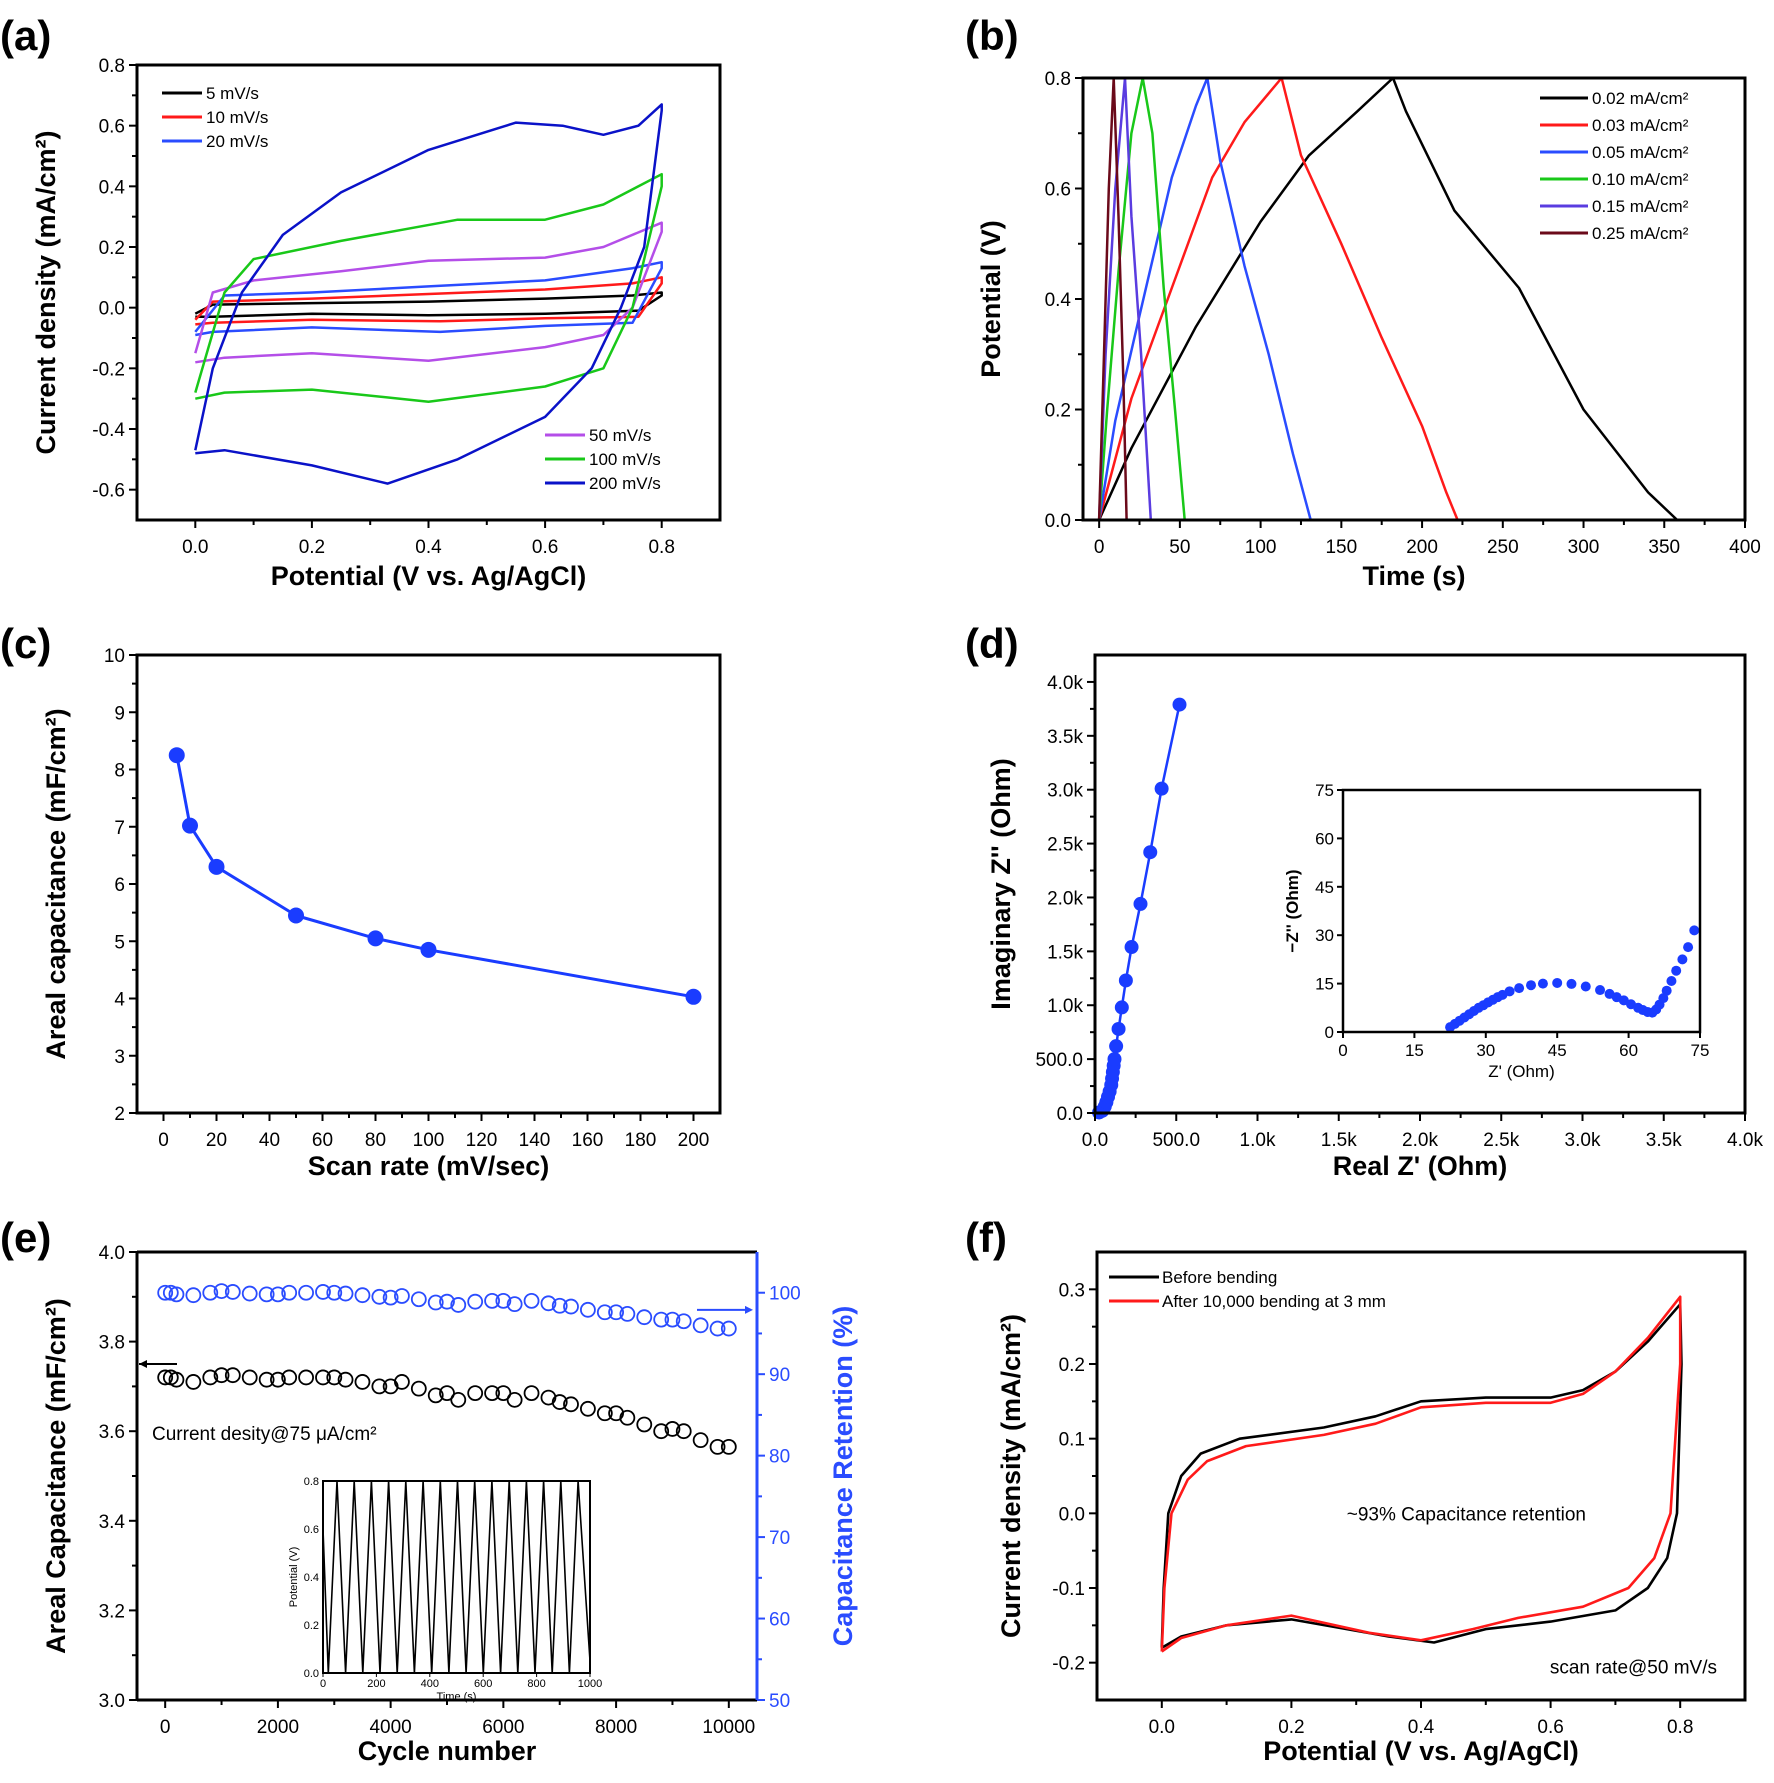 This screenshot has width=1774, height=1783. Describe the element at coordinates (1058, 411) in the screenshot. I see `y-tick-label: 0.2` at that location.